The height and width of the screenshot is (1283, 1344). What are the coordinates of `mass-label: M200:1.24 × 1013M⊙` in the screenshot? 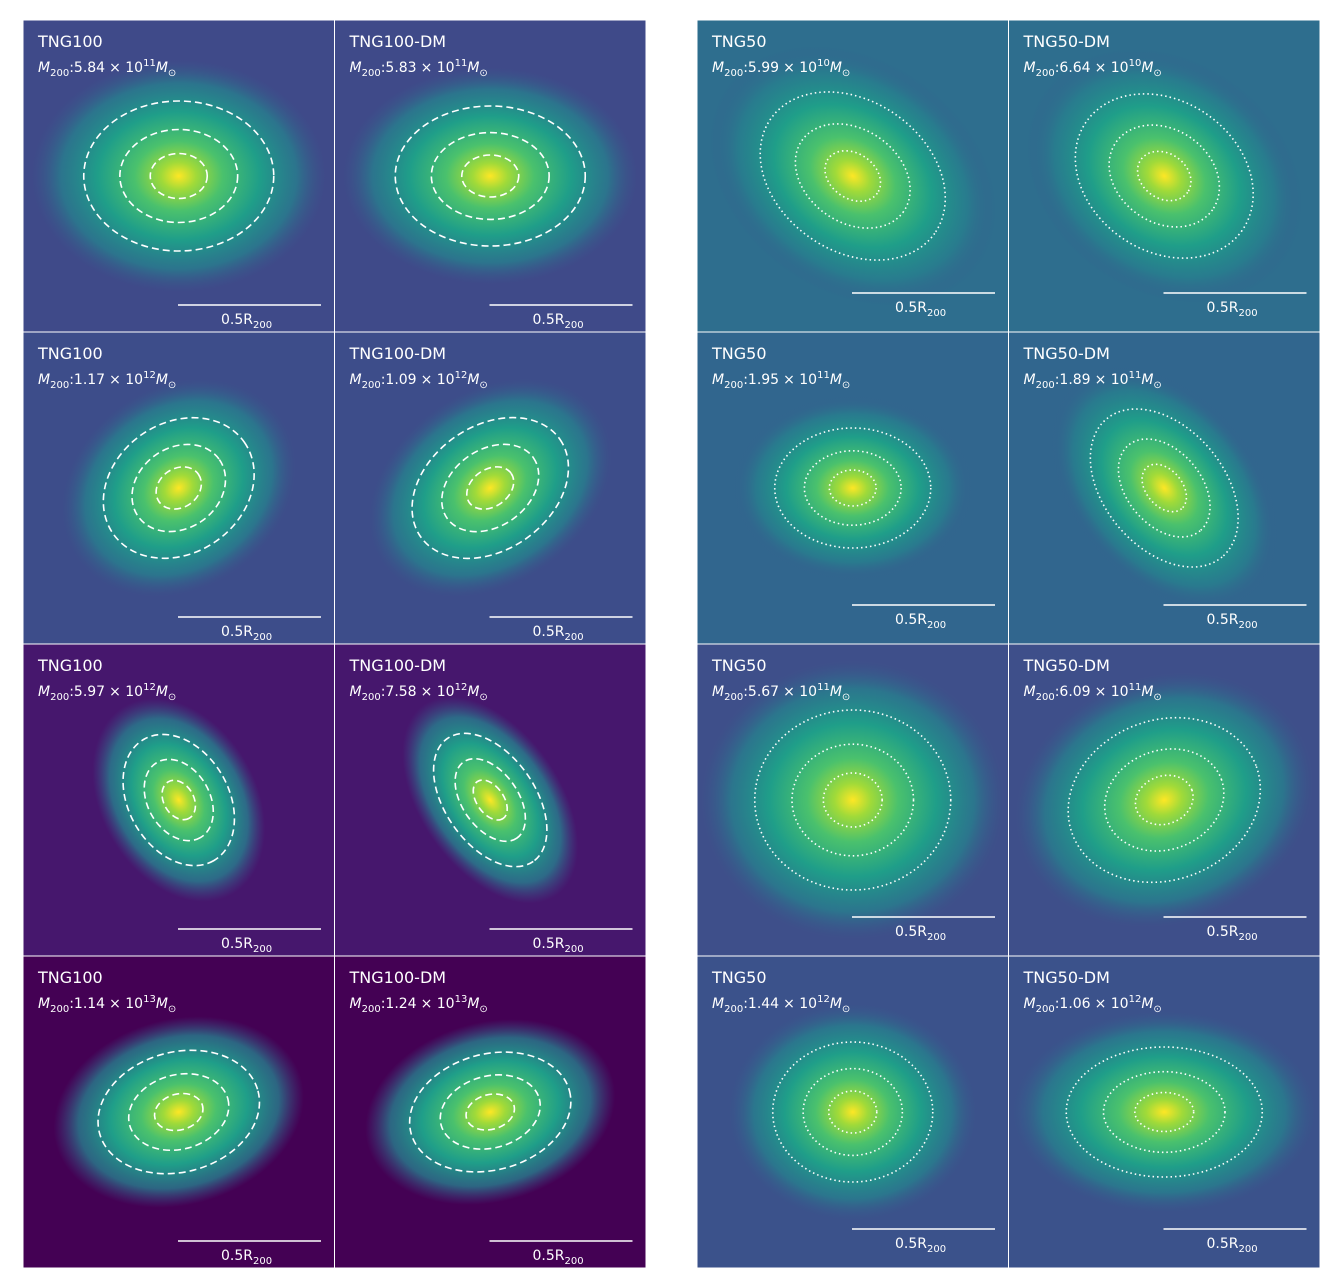 It's located at (419, 1004).